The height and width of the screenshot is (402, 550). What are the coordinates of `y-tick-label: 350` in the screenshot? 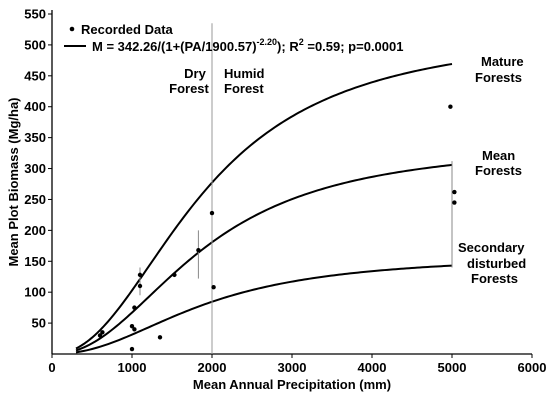 It's located at (35, 137).